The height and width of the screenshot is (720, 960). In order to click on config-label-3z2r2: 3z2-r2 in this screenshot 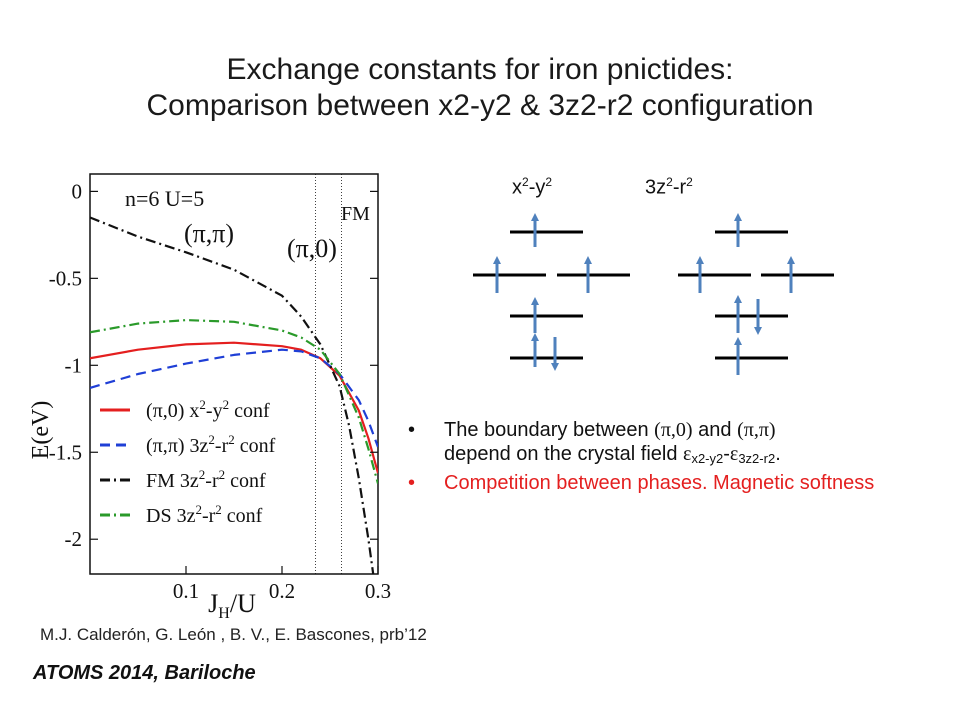, I will do `click(669, 187)`.